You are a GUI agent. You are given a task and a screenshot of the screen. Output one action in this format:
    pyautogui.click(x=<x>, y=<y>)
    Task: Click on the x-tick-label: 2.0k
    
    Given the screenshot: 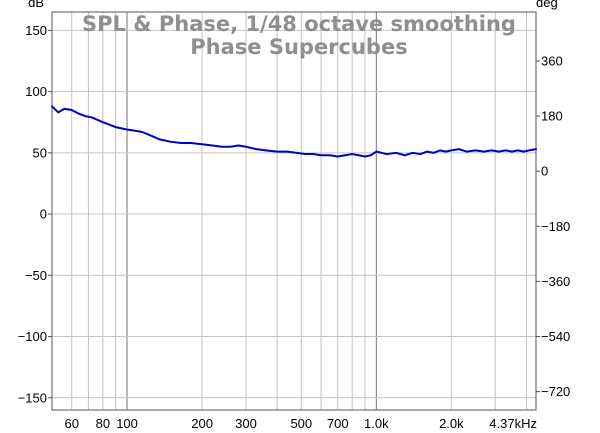 What is the action you would take?
    pyautogui.click(x=451, y=423)
    